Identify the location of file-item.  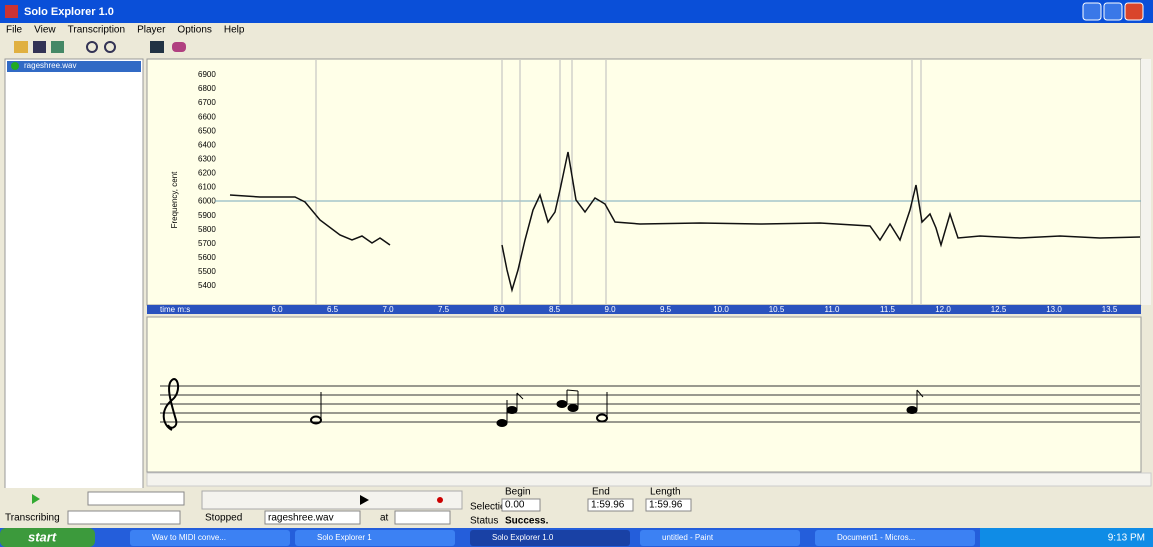
(74, 66).